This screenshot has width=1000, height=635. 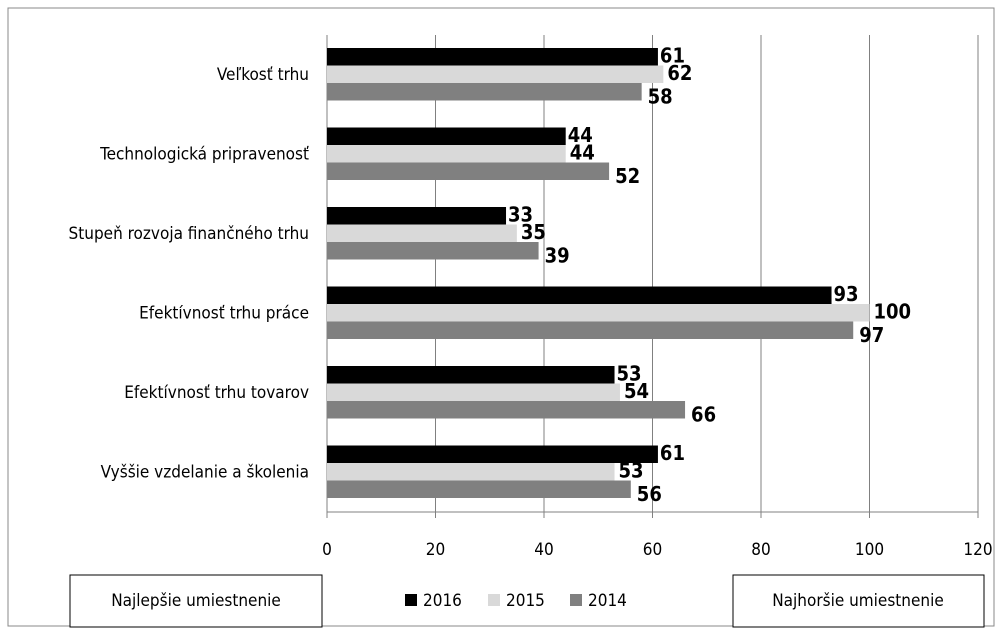 I want to click on y-tick-label: Technologická pripravenosť, so click(x=204, y=154).